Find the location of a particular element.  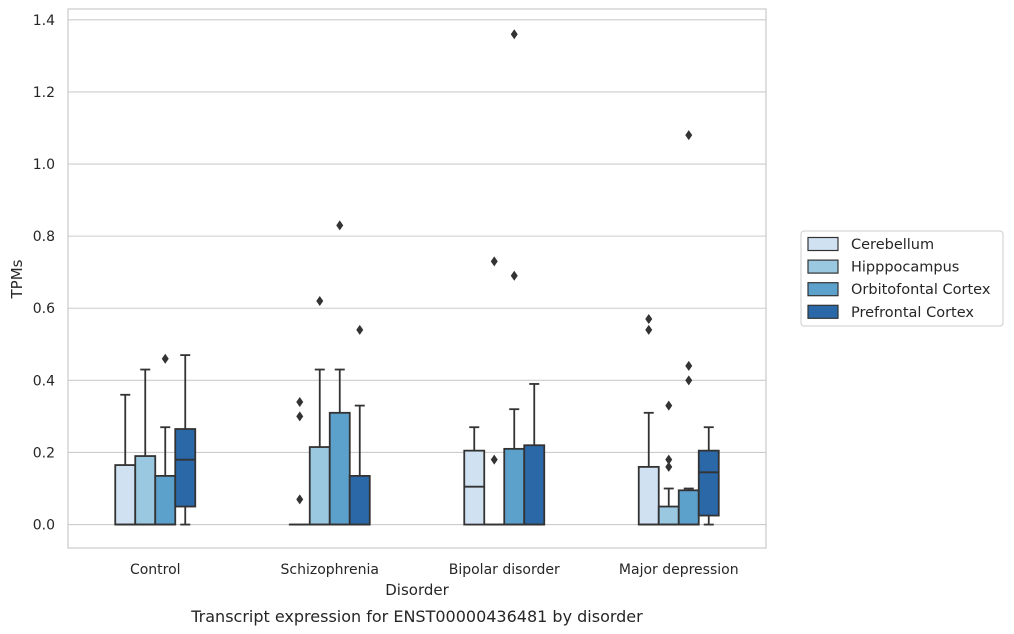

y-tick-label: 0.4 is located at coordinates (44, 381).